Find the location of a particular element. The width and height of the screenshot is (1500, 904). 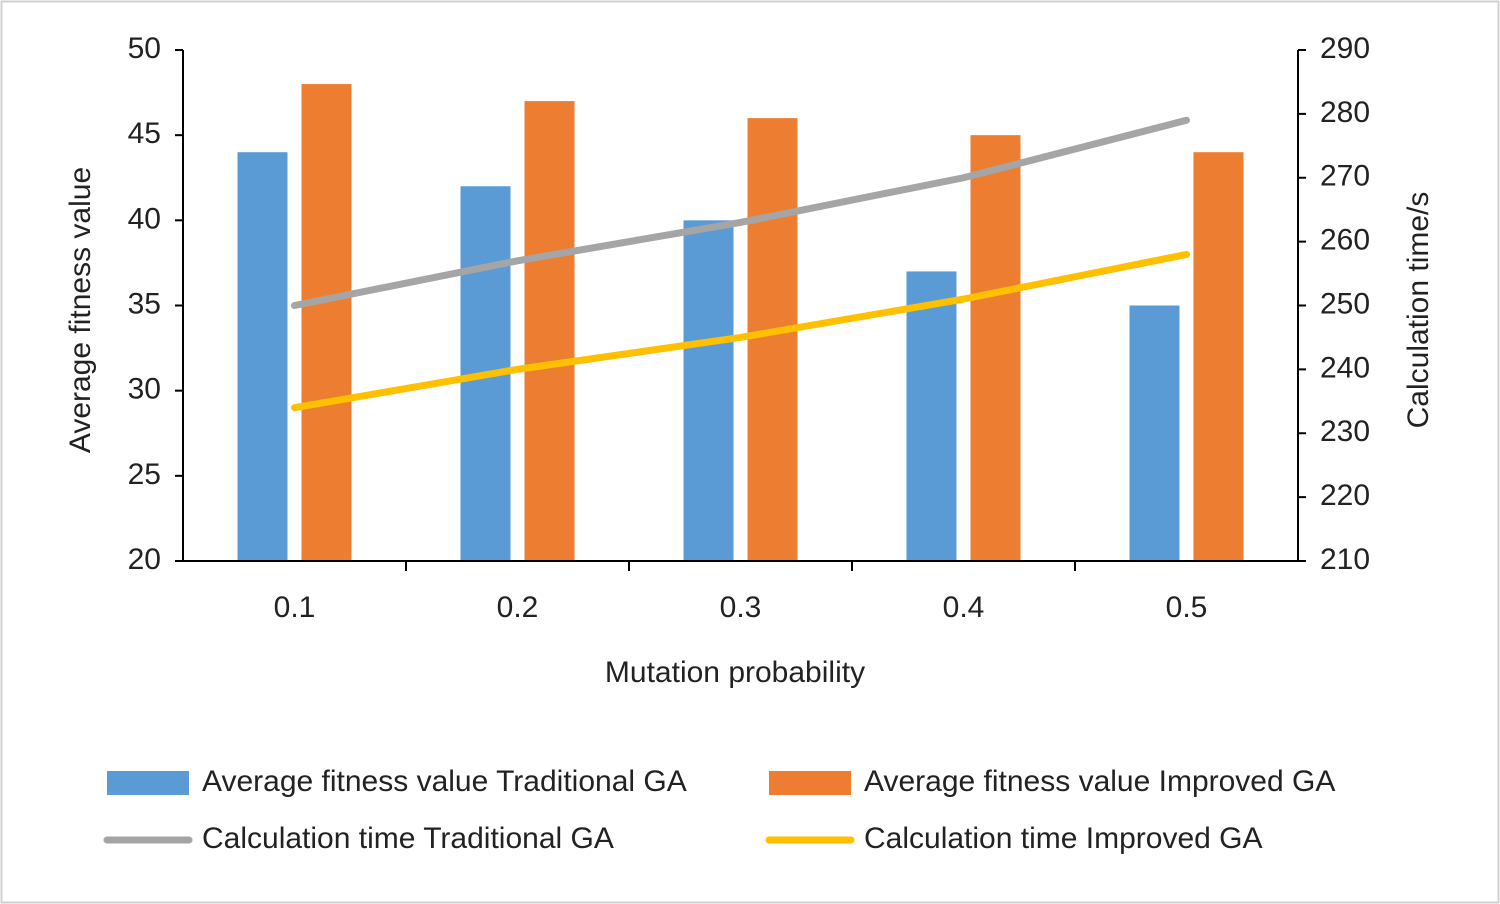

y-tick-label: 50 is located at coordinates (144, 48).